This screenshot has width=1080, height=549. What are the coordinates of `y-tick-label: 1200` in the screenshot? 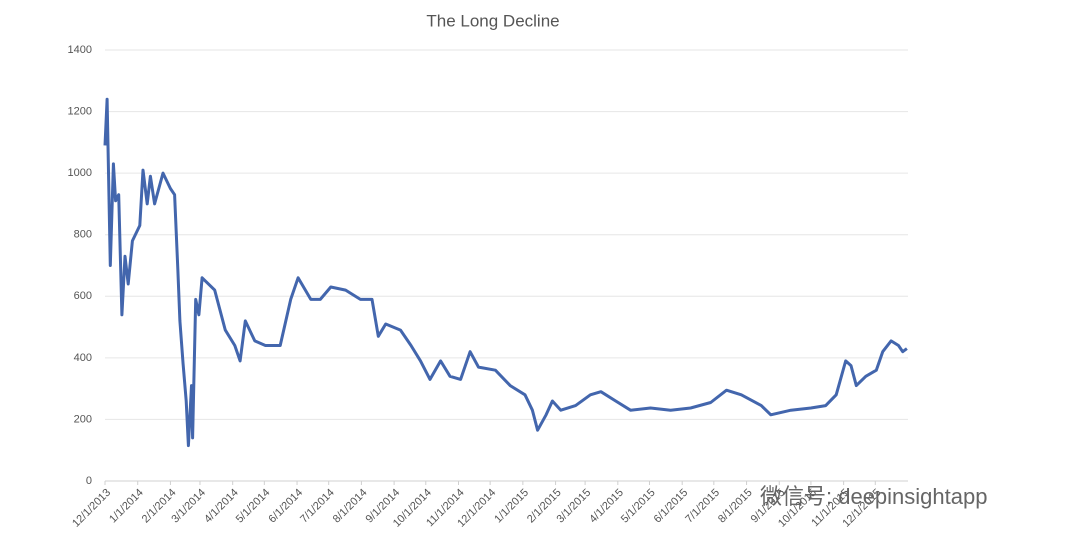 It's located at (80, 111).